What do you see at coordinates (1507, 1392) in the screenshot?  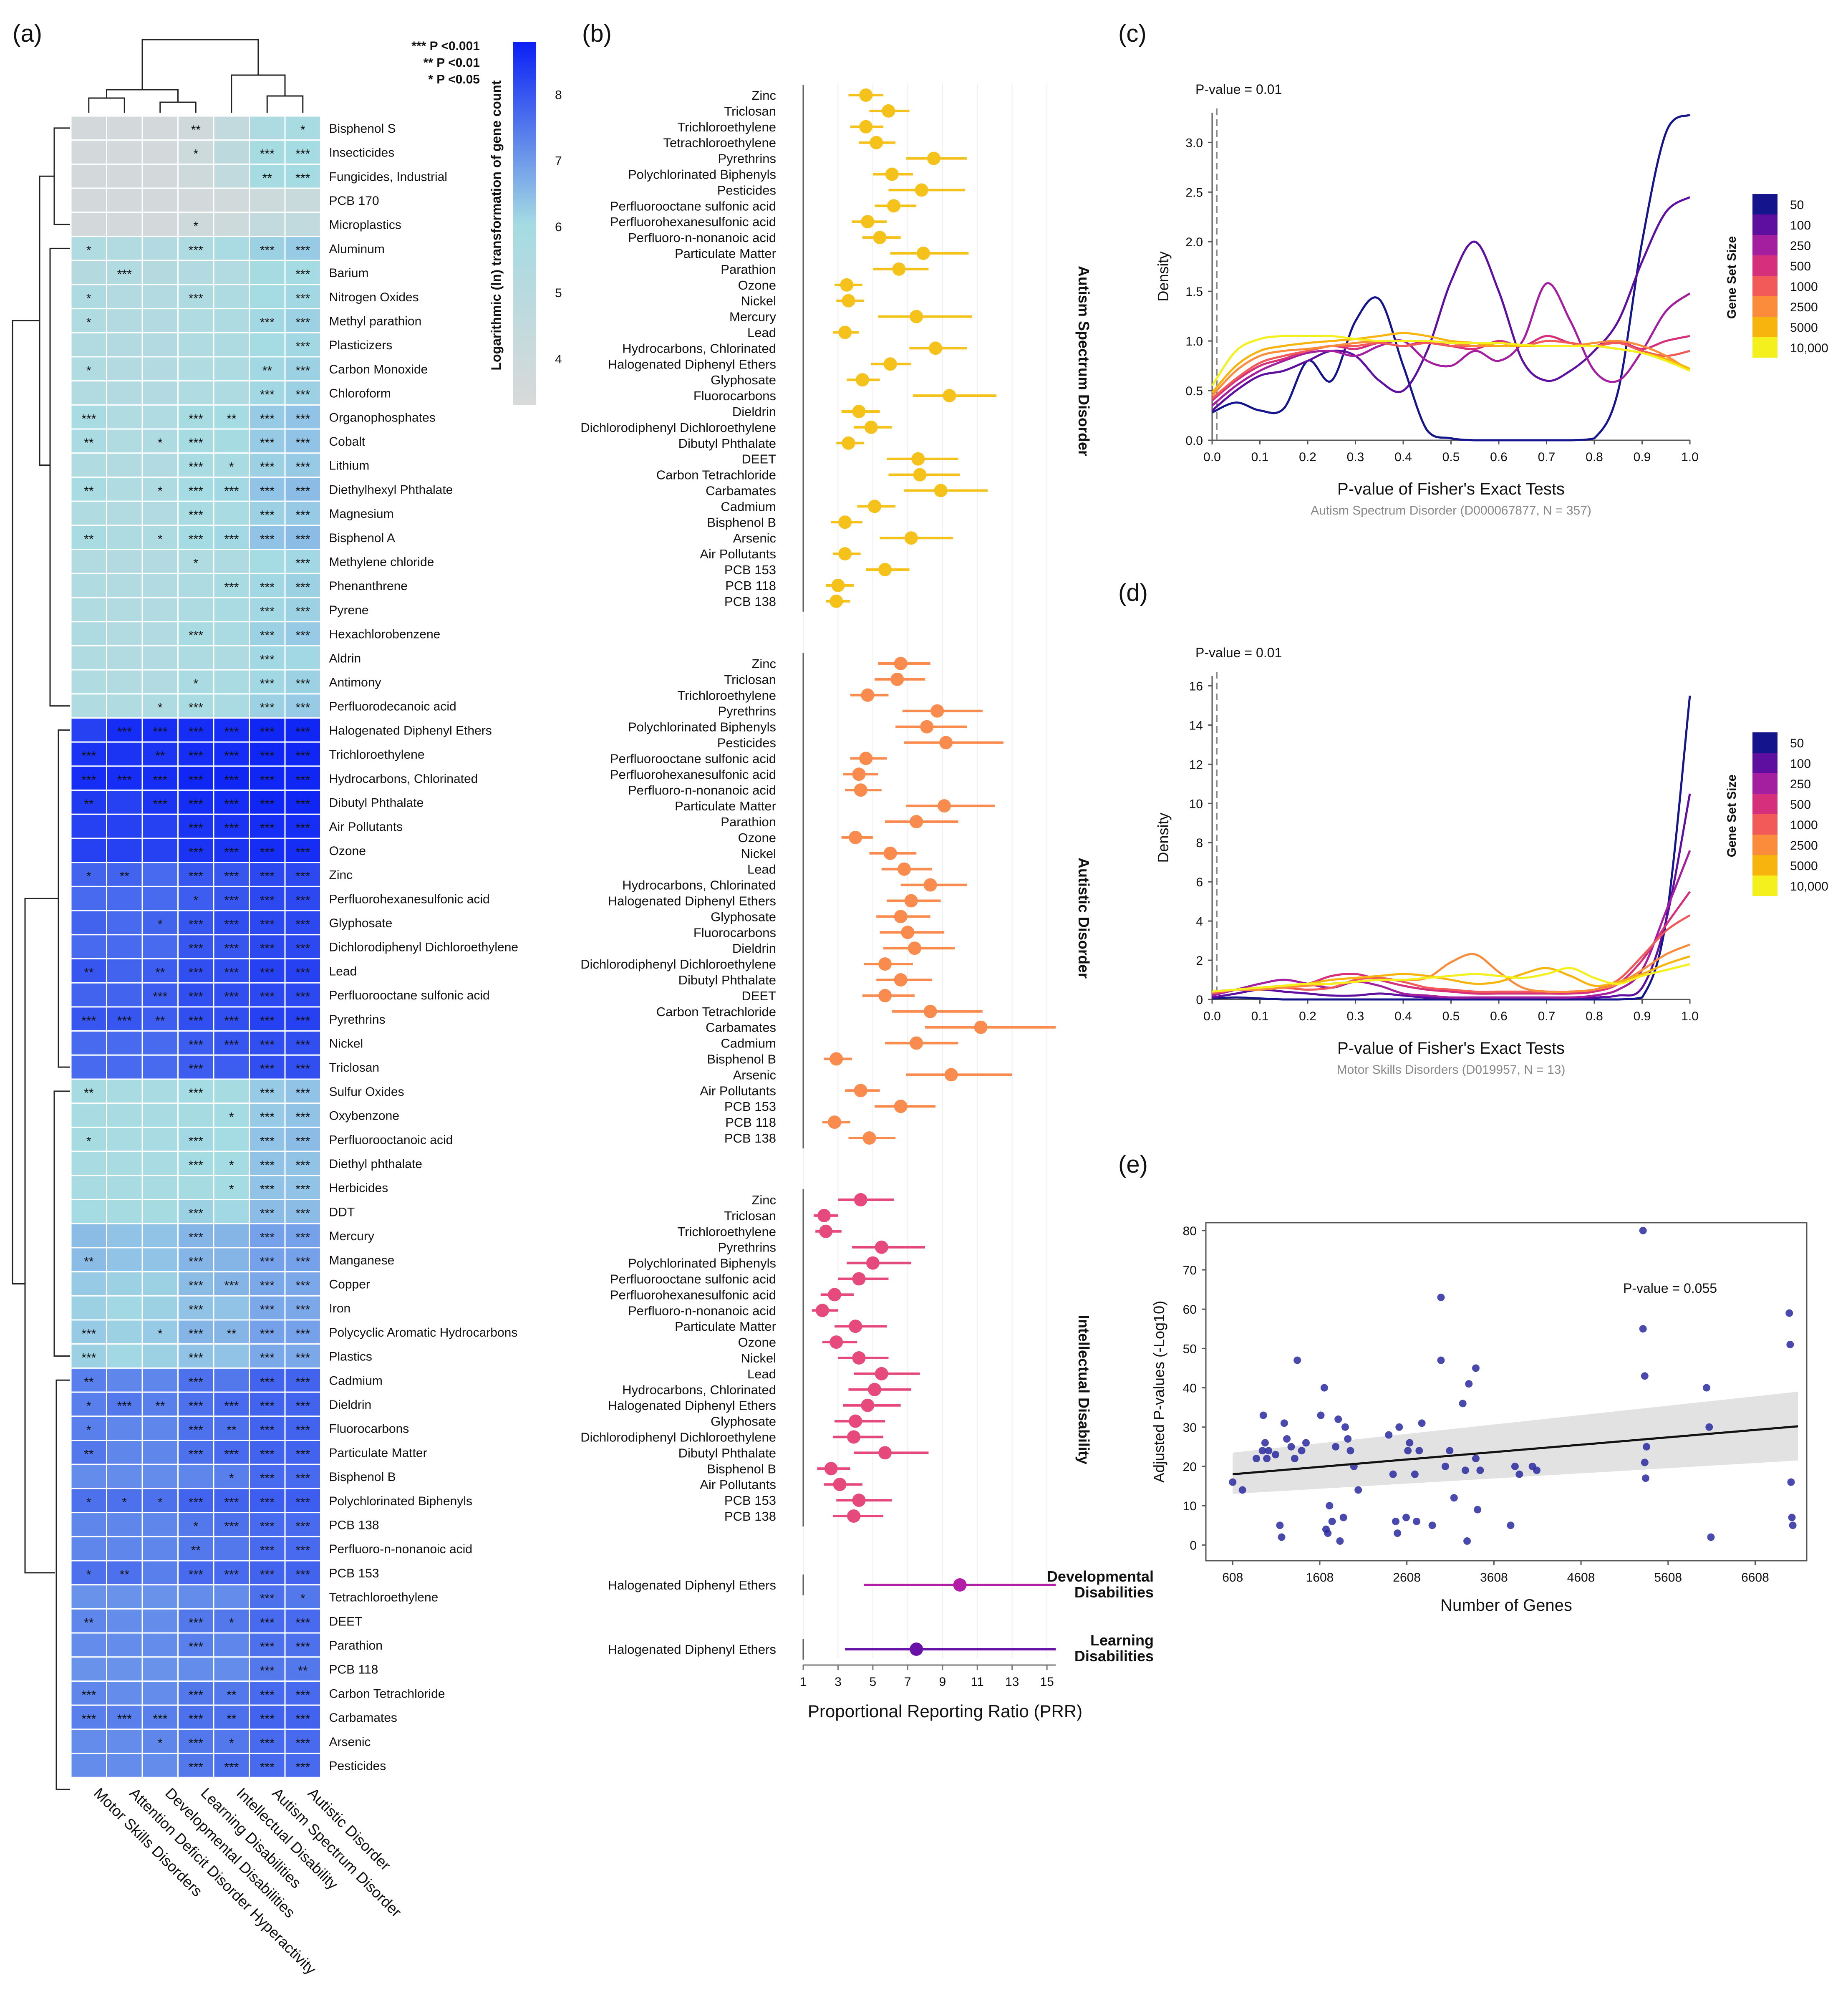 I see `scatter-frame` at bounding box center [1507, 1392].